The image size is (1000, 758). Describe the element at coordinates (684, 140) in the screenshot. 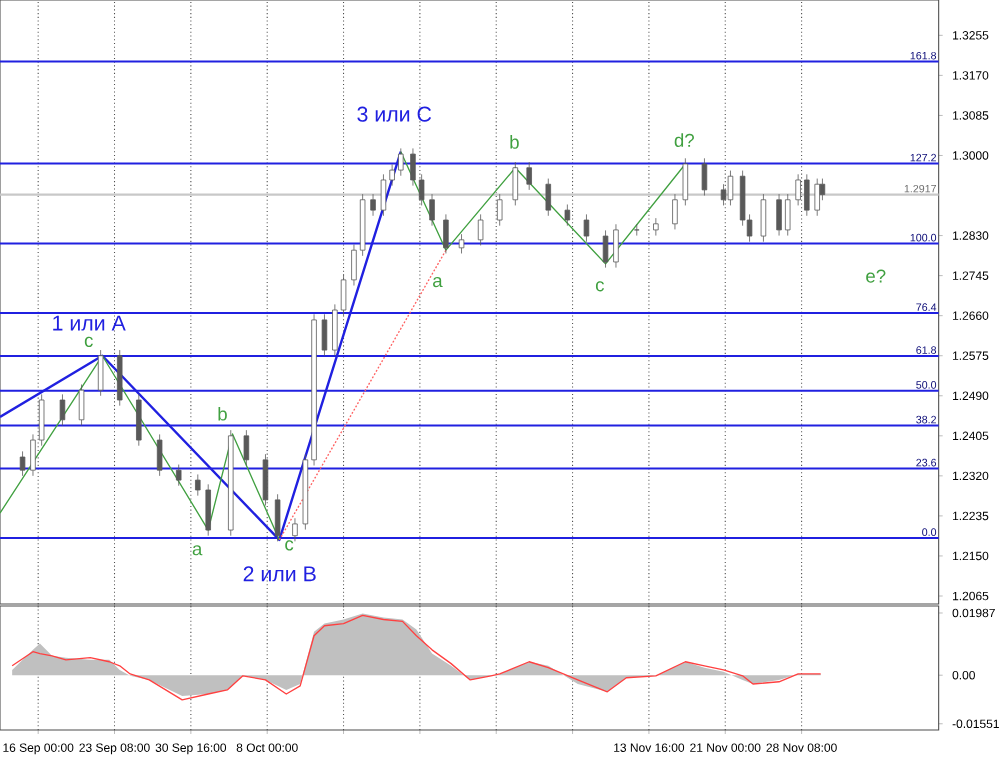

I see `annotation: d?` at that location.